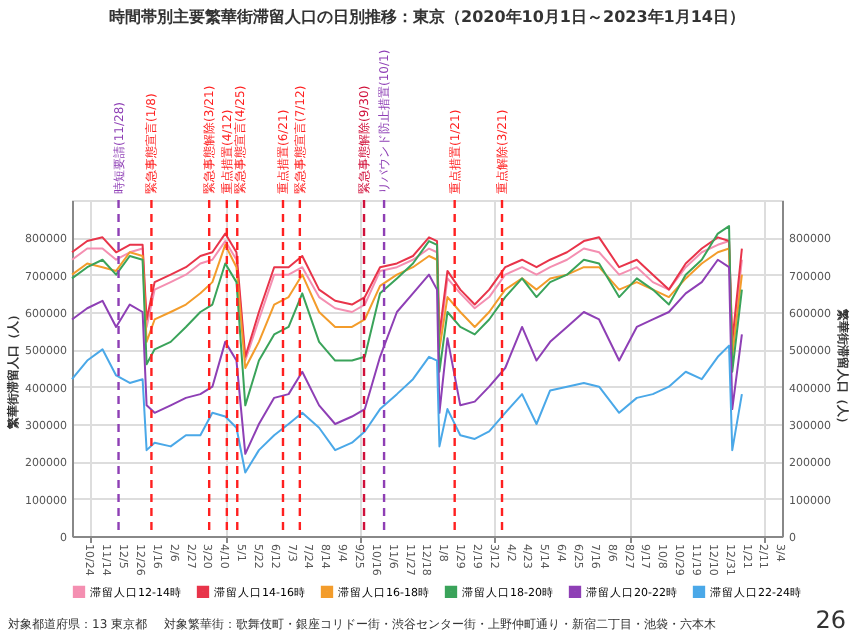  Describe the element at coordinates (427, 16) in the screenshot. I see `chart-title: 時間帯別主要繁華街滞留人口の日別推移：東京（2020年10月1日～2023年1月14日）` at that location.